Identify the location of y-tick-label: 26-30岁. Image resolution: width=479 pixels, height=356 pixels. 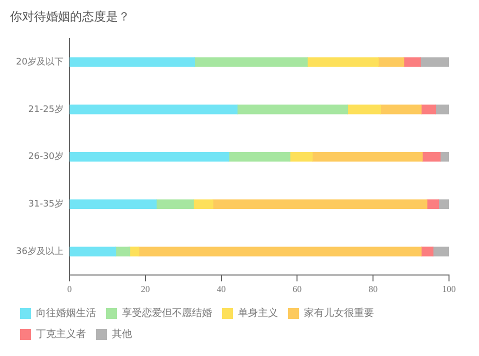
(46, 156).